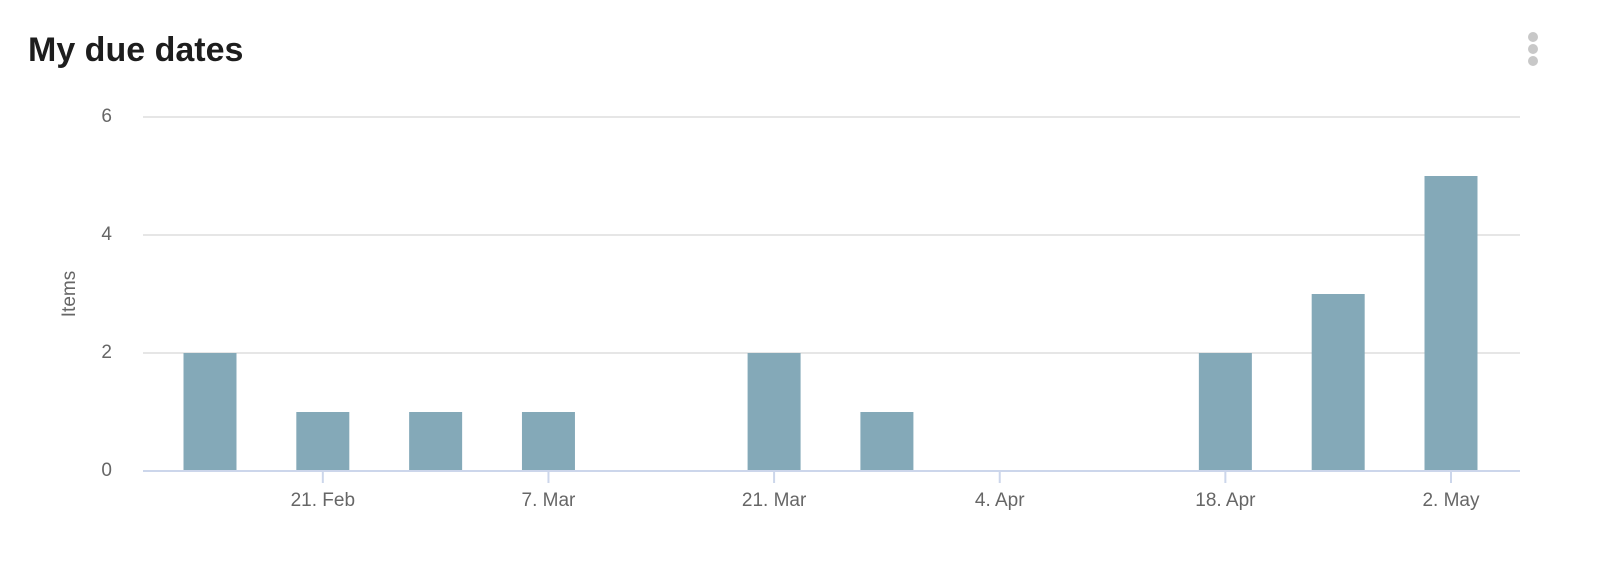 This screenshot has width=1600, height=584. What do you see at coordinates (1451, 500) in the screenshot?
I see `x-tick-label: 2. May` at bounding box center [1451, 500].